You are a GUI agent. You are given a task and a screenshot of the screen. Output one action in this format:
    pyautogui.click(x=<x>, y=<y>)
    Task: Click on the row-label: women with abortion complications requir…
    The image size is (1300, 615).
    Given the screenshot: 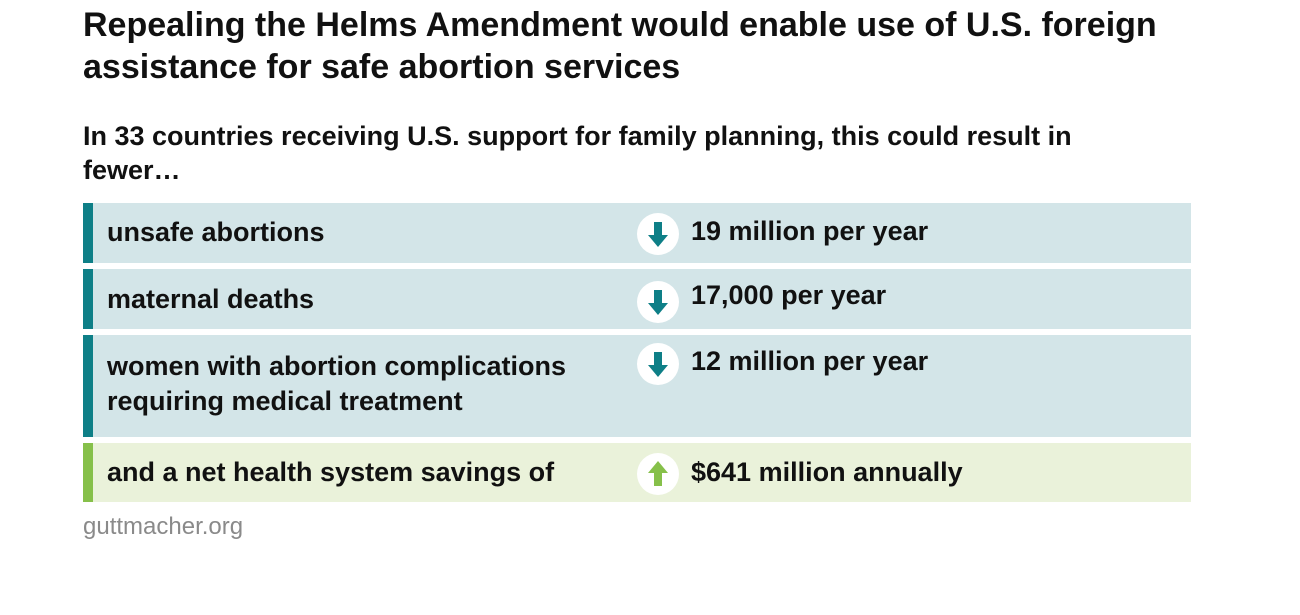 What is the action you would take?
    pyautogui.click(x=337, y=383)
    